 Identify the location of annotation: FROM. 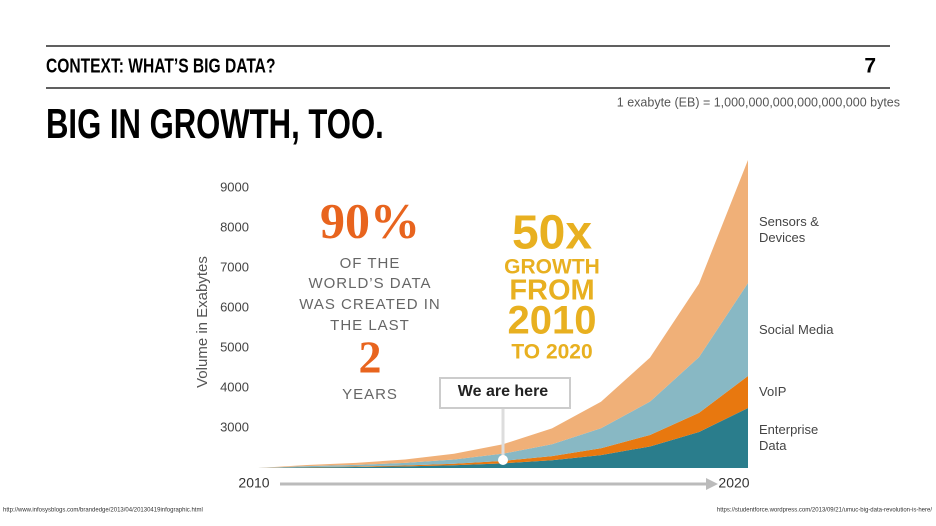
(551, 291).